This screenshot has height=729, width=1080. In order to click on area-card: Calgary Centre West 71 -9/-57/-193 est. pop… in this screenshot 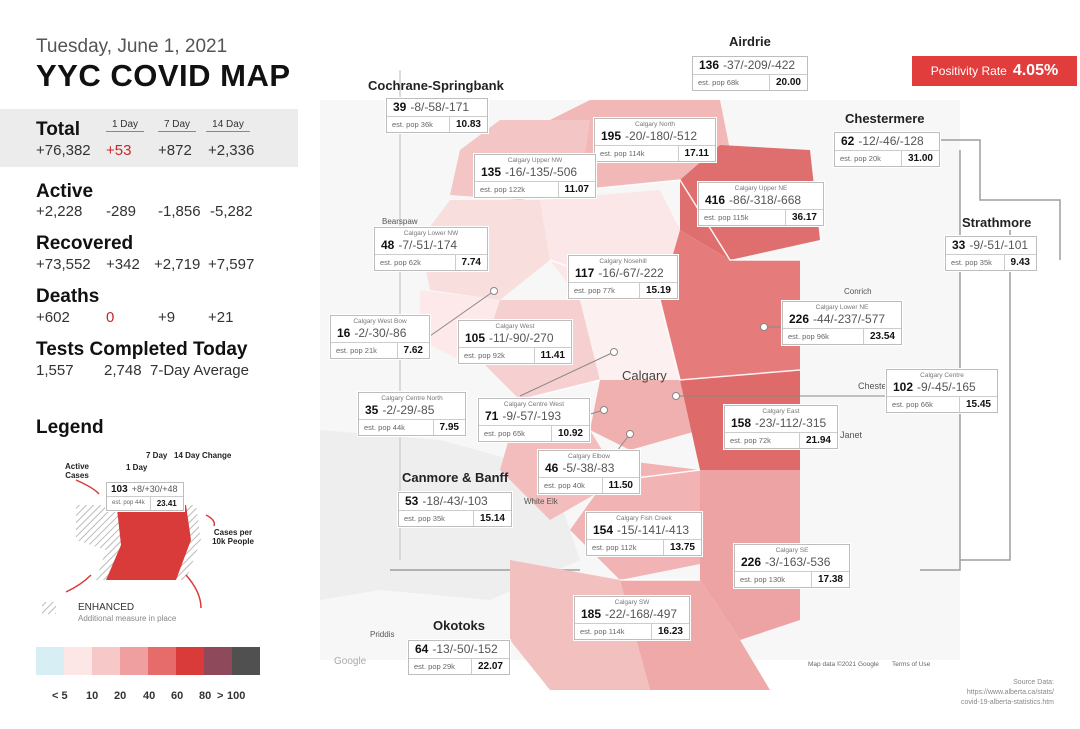, I will do `click(534, 420)`.